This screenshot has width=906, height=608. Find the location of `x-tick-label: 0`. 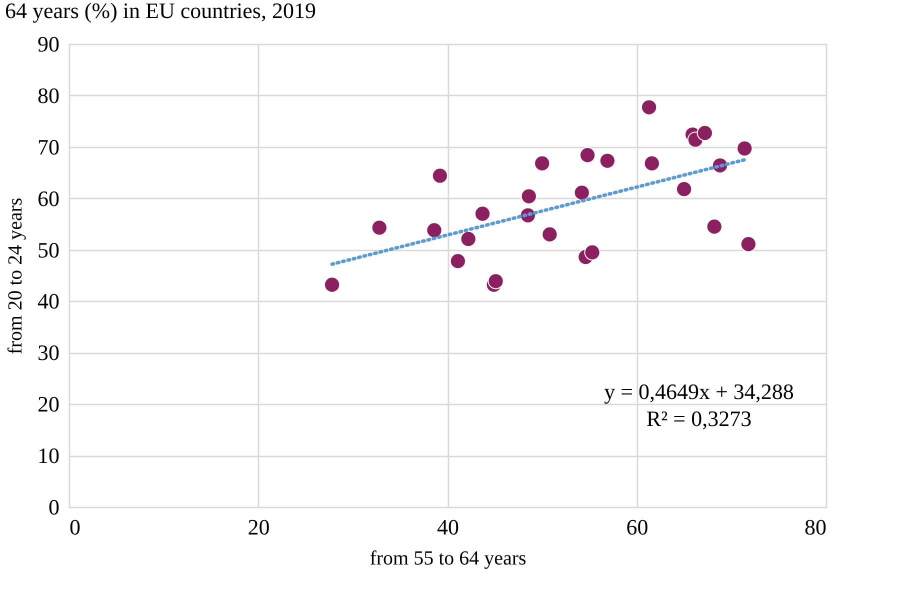

x-tick-label: 0 is located at coordinates (75, 527).